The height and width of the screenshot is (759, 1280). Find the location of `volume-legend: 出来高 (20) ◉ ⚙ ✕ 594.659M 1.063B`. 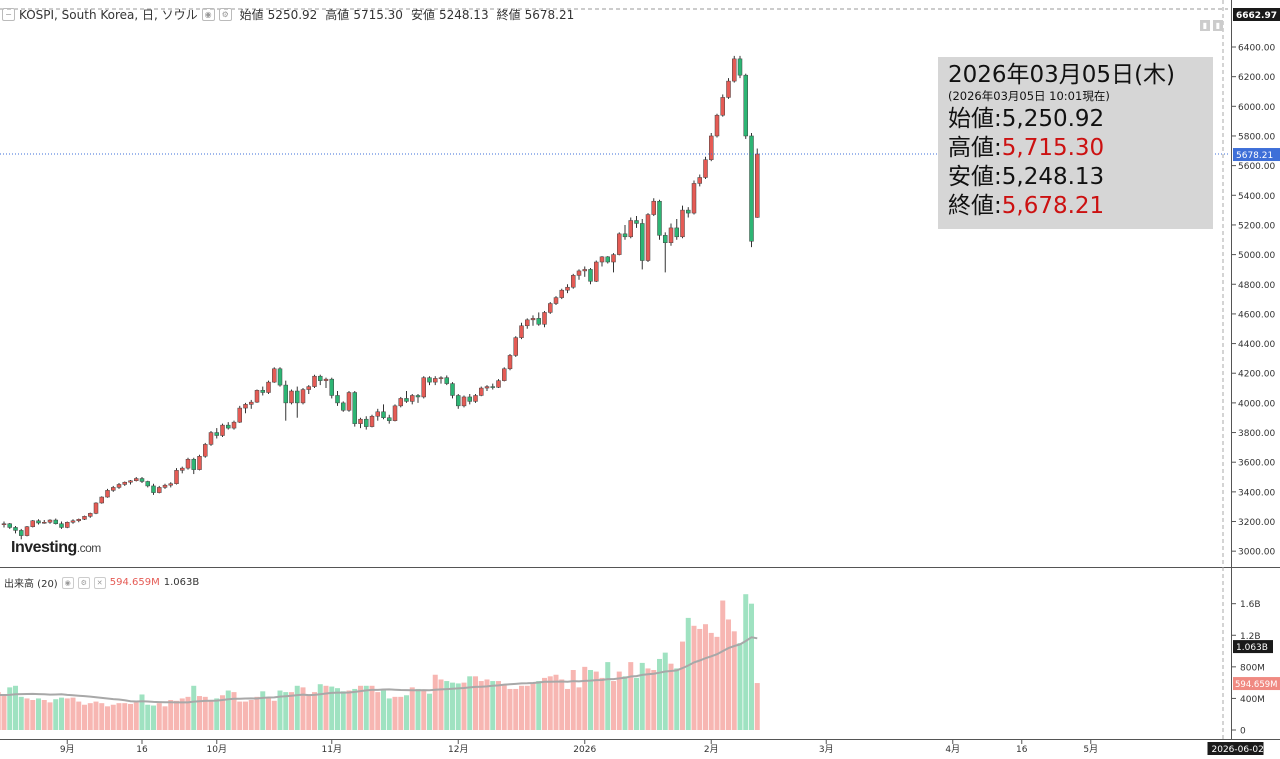

volume-legend: 出来高 (20) ◉ ⚙ ✕ 594.659M 1.063B is located at coordinates (101, 582).